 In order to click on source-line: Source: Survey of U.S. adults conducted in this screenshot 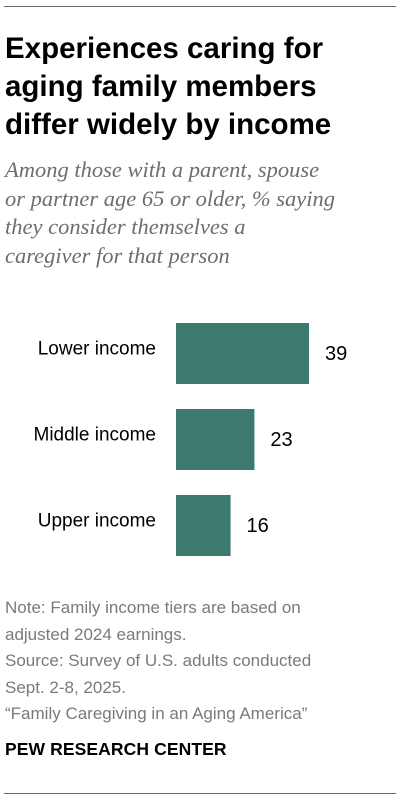, I will do `click(158, 660)`.